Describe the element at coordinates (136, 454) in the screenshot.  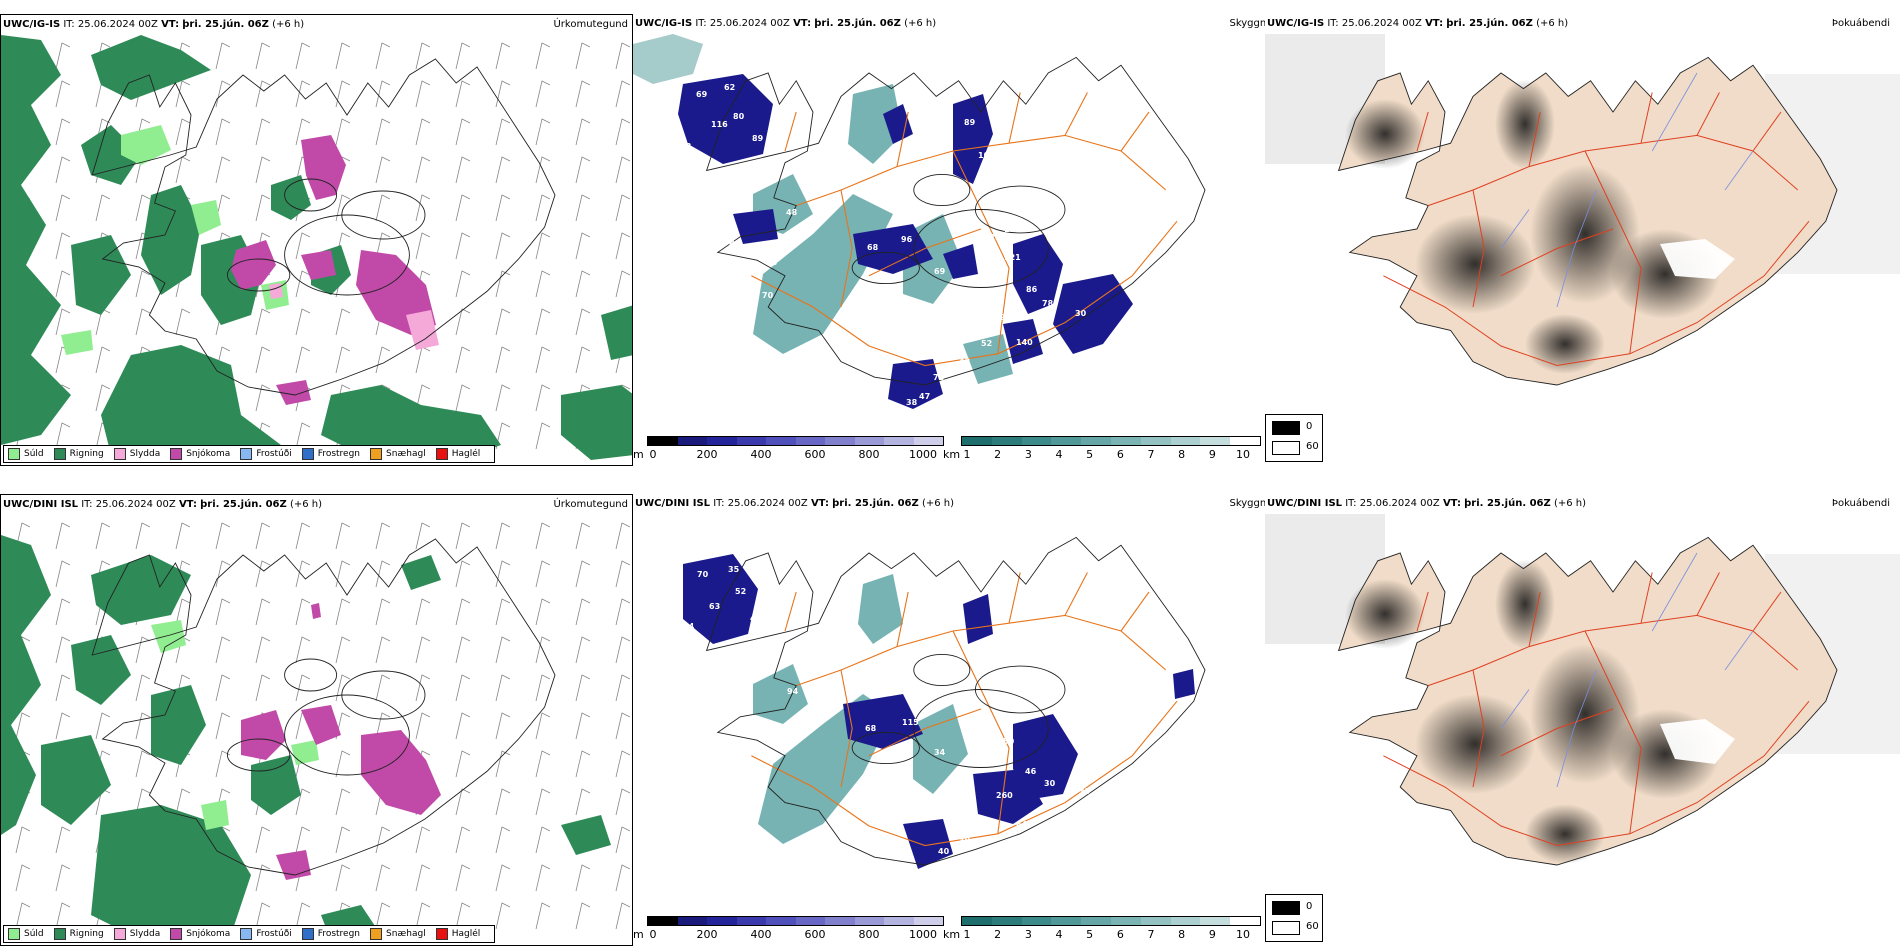
I see `legend-item: Slydda` at that location.